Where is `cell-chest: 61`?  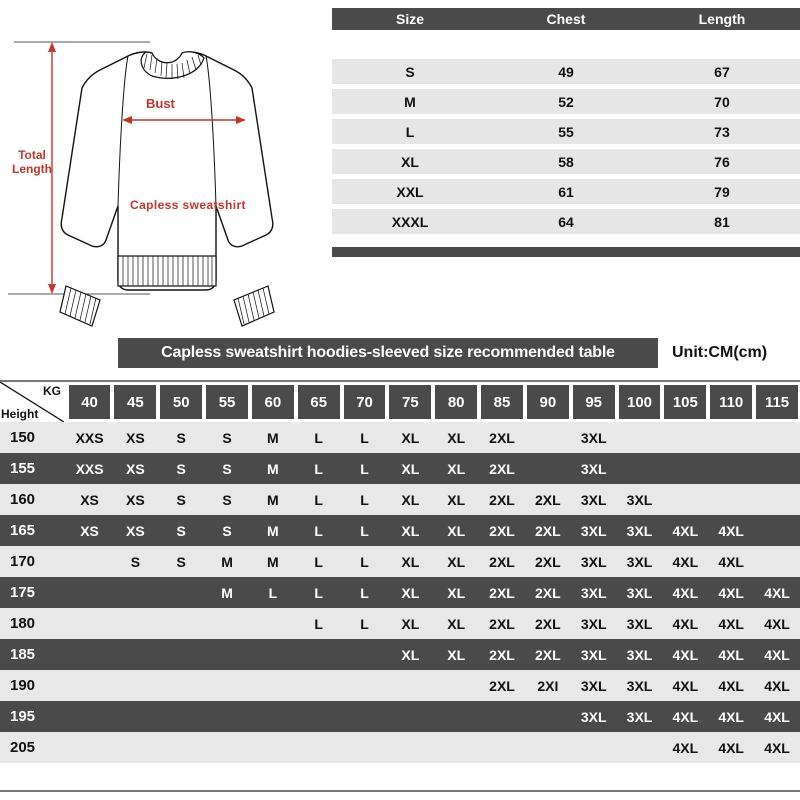 cell-chest: 61 is located at coordinates (566, 191).